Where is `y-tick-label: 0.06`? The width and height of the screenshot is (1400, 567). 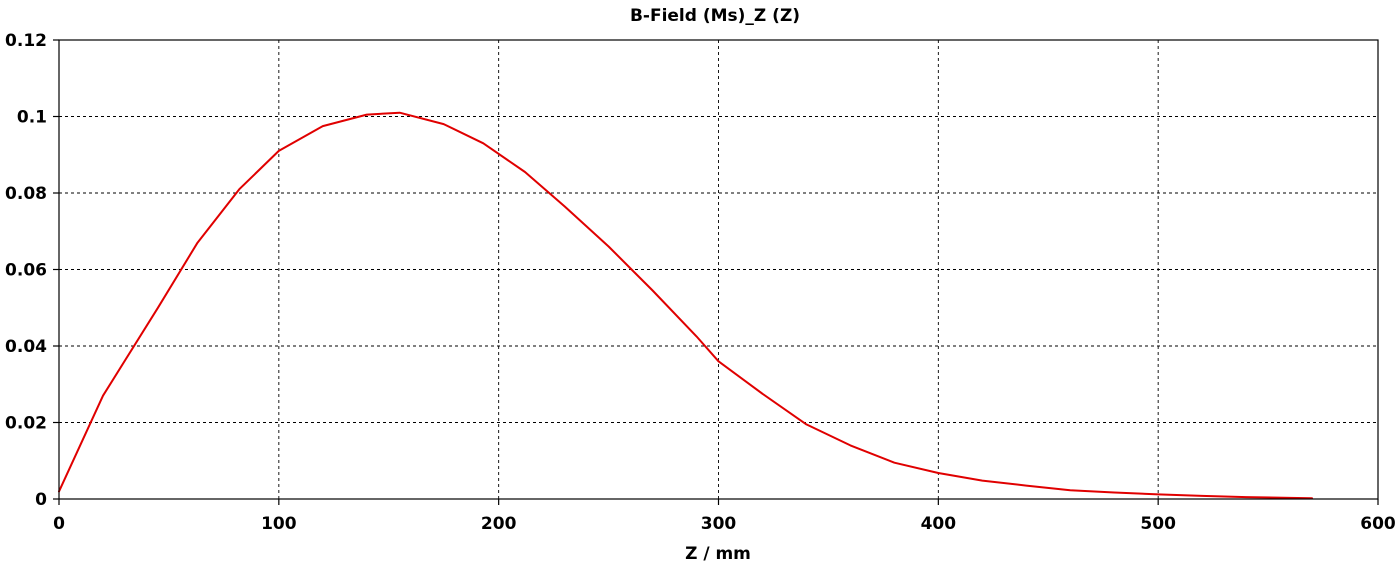
y-tick-label: 0.06 is located at coordinates (26, 271).